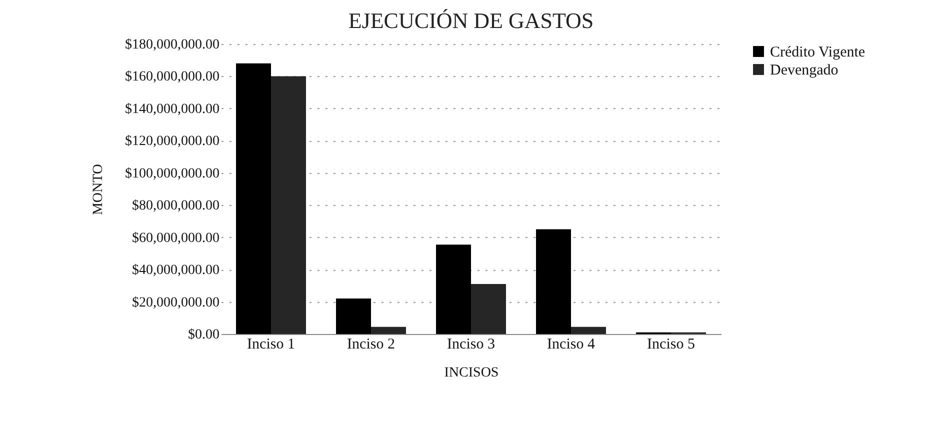 Image resolution: width=947 pixels, height=442 pixels. What do you see at coordinates (176, 270) in the screenshot?
I see `y-tick-label: $40,000,000.00` at bounding box center [176, 270].